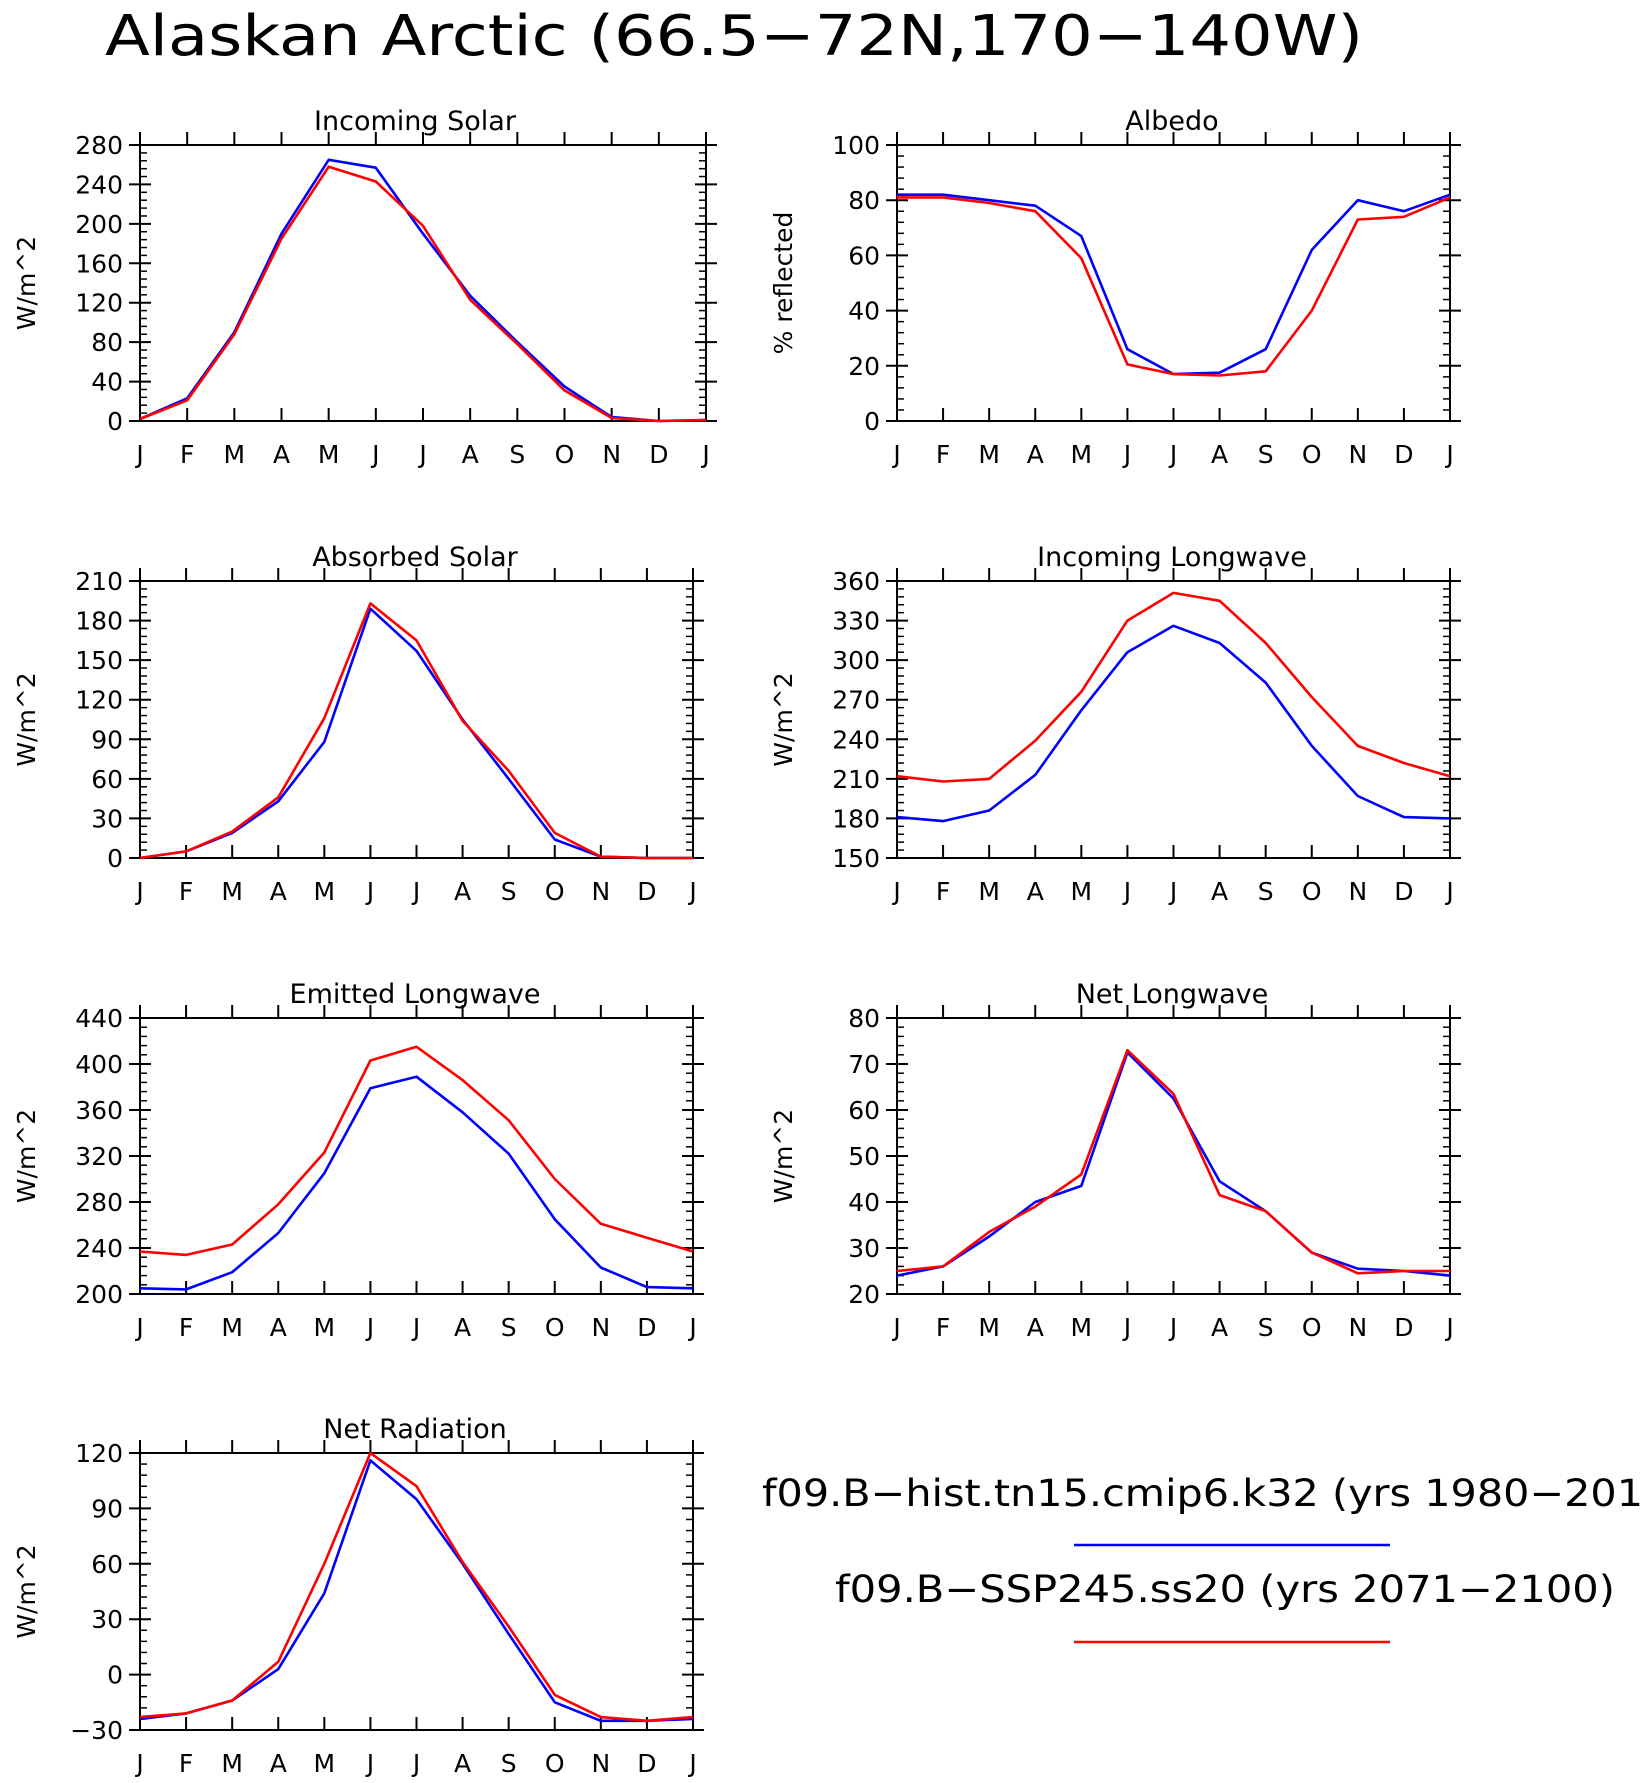  What do you see at coordinates (415, 994) in the screenshot?
I see `panel-title: Emitted Longwave` at bounding box center [415, 994].